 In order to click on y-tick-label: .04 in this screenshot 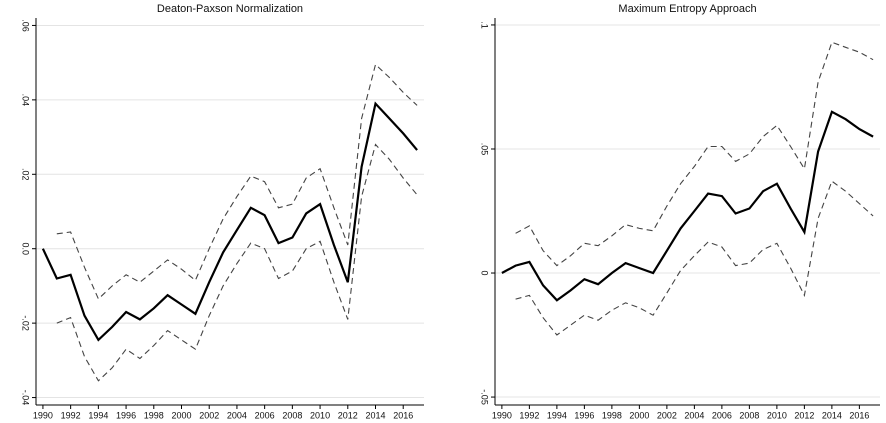, I will do `click(26, 100)`.